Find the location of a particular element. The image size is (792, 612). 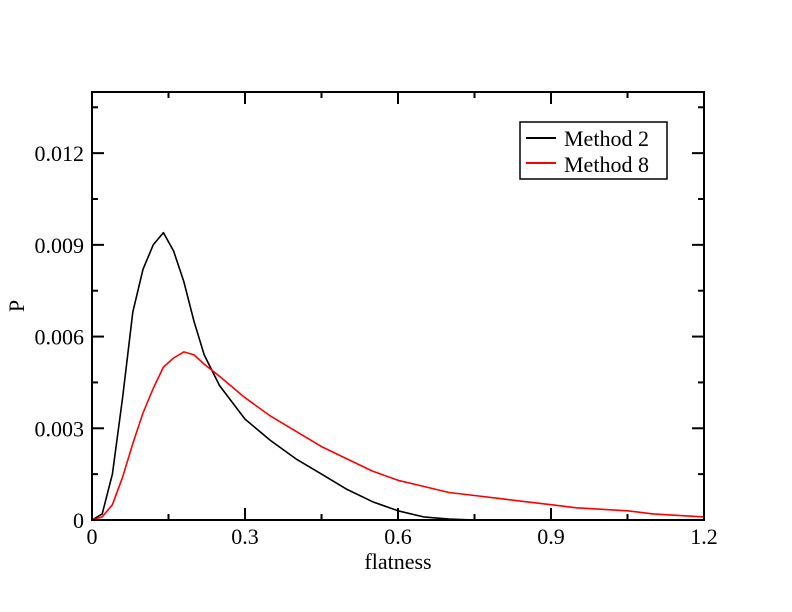

y-tick-label: 0.003 is located at coordinates (60, 428).